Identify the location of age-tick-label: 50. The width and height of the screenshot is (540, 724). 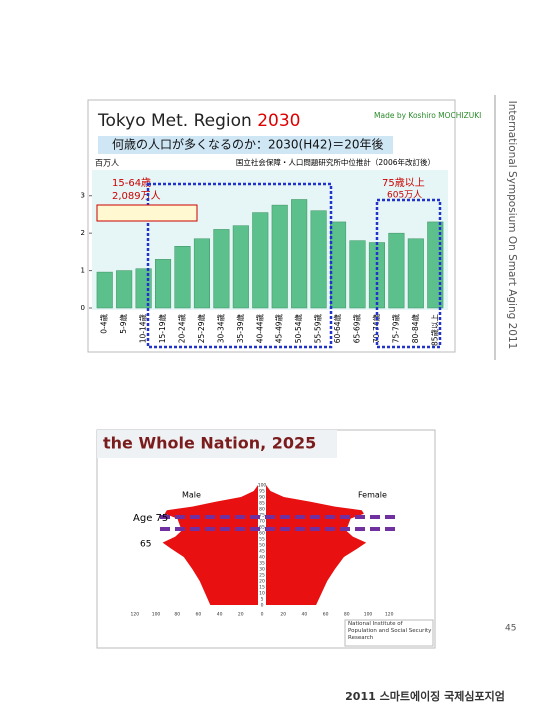
(262, 546).